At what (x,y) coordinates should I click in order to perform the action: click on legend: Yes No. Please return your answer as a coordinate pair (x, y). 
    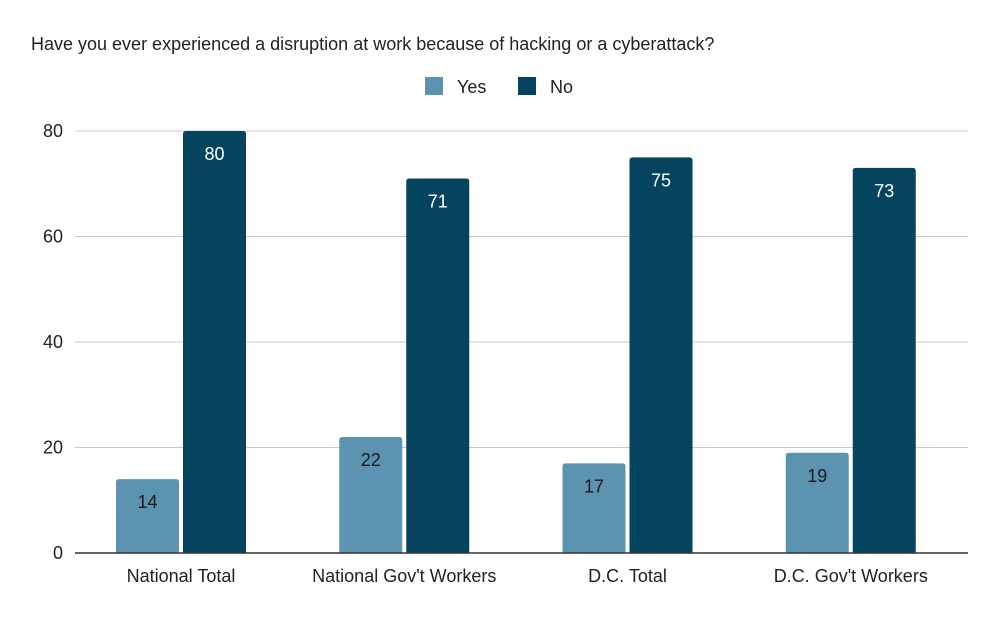
    Looking at the image, I should click on (499, 87).